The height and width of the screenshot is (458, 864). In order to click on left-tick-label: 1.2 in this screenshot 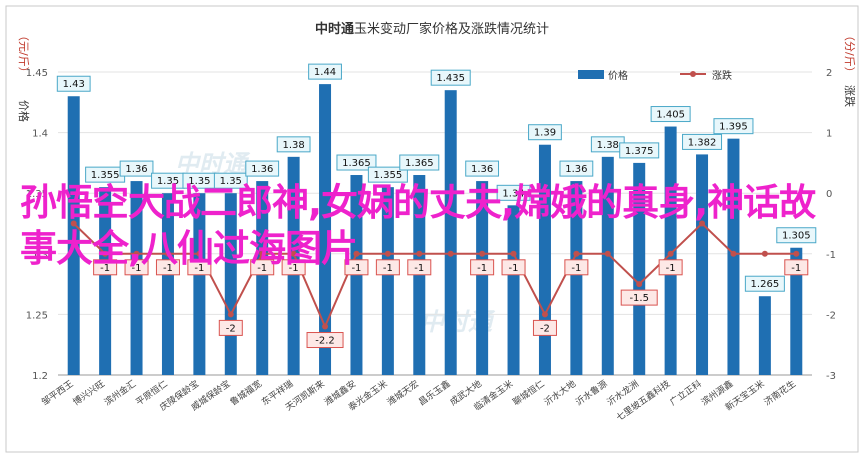, I will do `click(40, 376)`.